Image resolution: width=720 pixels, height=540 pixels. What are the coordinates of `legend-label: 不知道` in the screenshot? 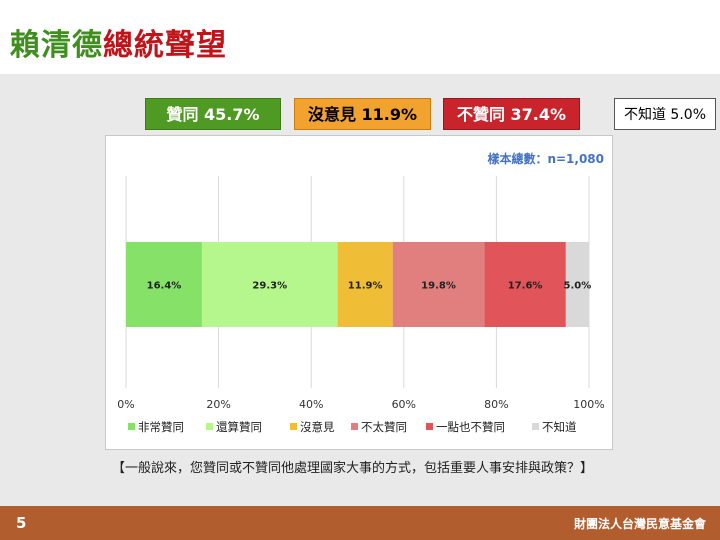 It's located at (559, 427).